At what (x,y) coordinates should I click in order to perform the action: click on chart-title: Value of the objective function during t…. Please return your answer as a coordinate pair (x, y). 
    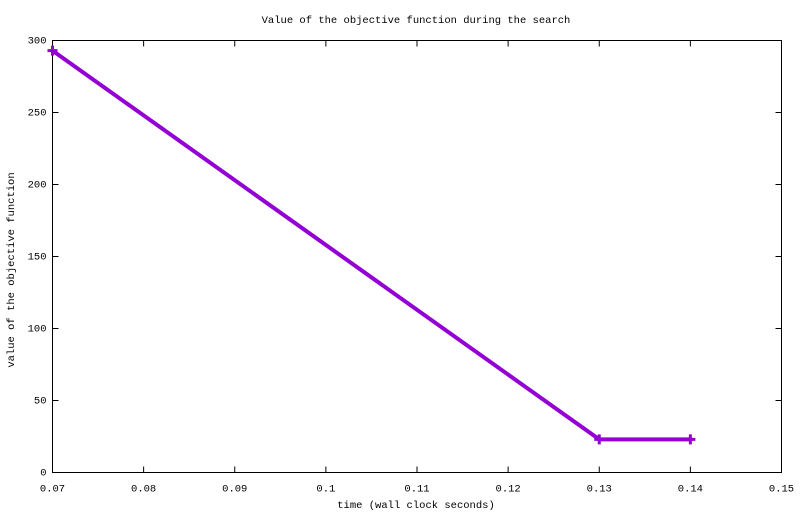
    Looking at the image, I should click on (416, 21).